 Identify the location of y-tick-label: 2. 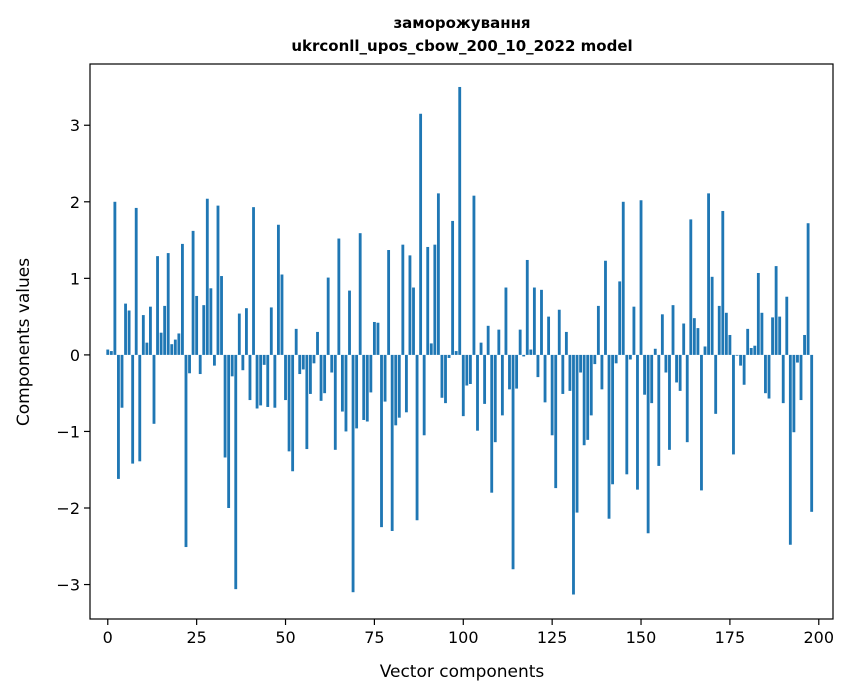
(75, 202).